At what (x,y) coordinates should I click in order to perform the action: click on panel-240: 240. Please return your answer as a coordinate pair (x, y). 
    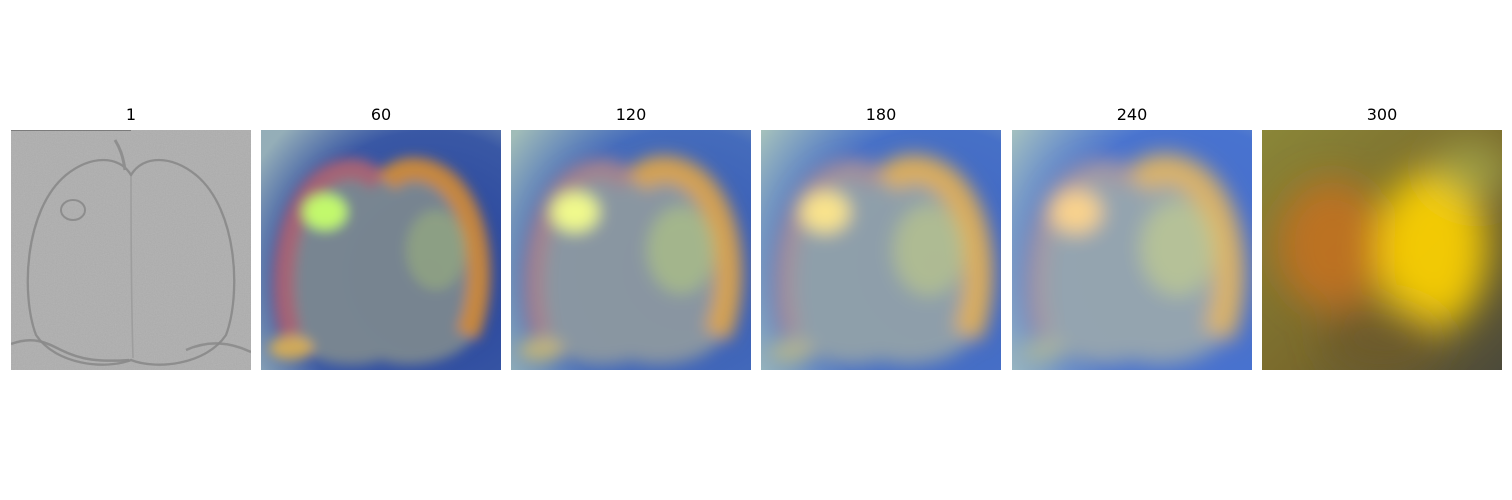
    Looking at the image, I should click on (1132, 237).